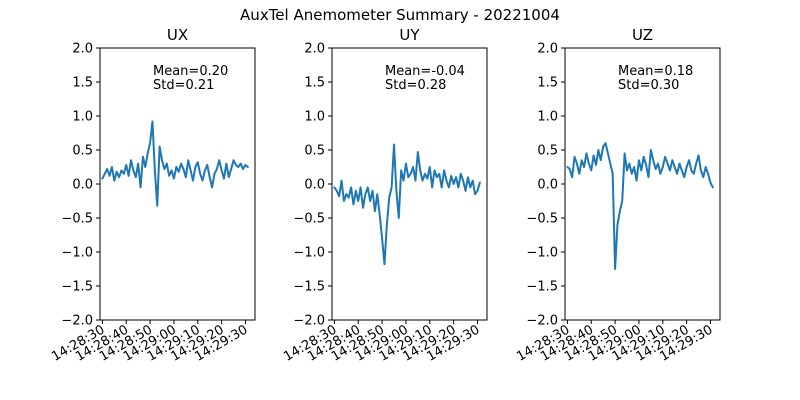 This screenshot has width=800, height=400. I want to click on subplot-title: UZ, so click(642, 35).